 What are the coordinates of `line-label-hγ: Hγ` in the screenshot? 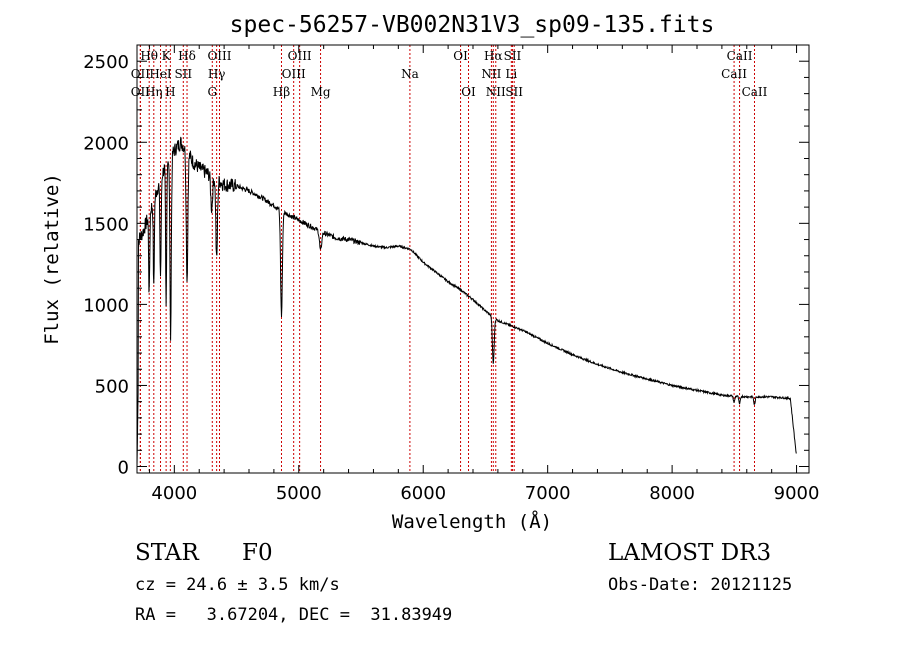 It's located at (217, 74).